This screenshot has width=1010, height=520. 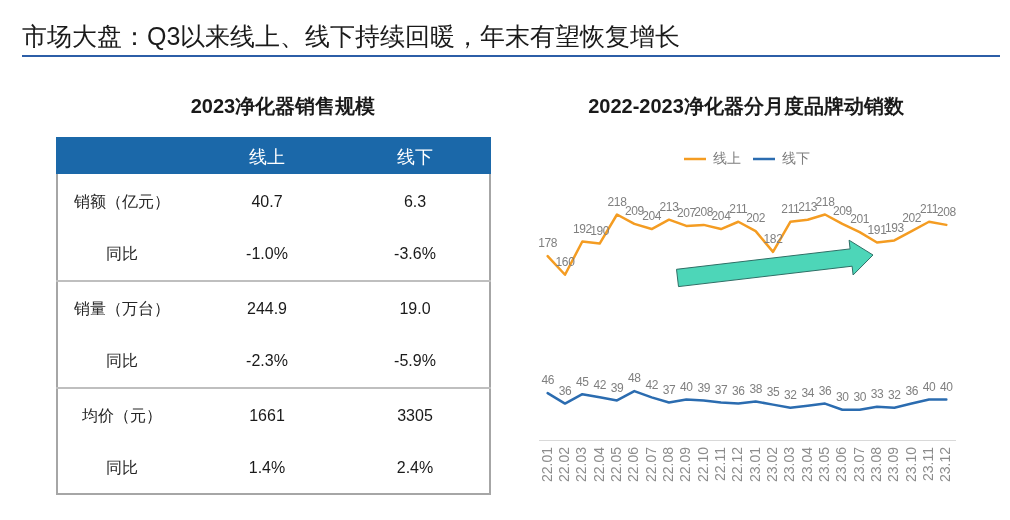 What do you see at coordinates (617, 201) in the screenshot?
I see `data-label: 218` at bounding box center [617, 201].